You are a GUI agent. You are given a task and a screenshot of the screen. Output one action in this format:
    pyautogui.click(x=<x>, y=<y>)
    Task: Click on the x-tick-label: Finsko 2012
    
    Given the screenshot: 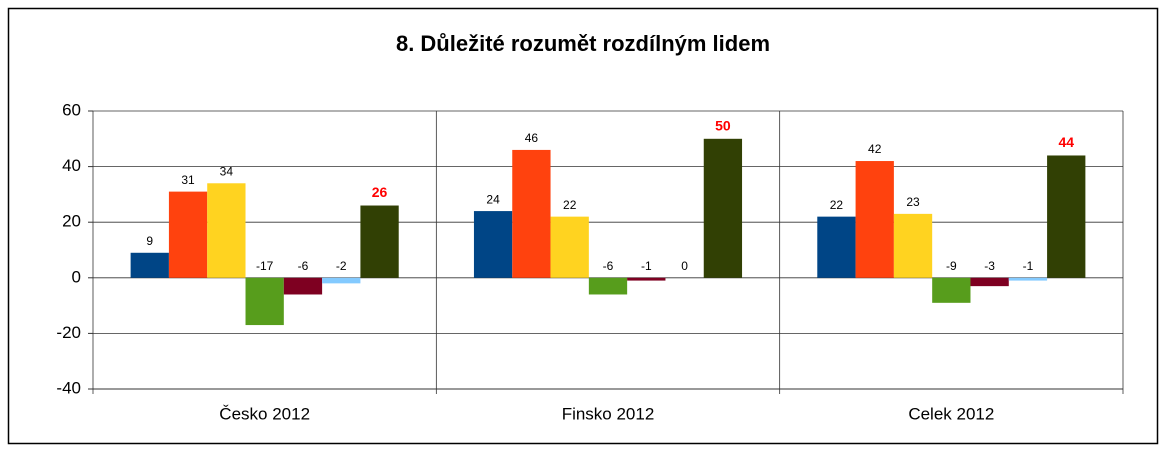 What is the action you would take?
    pyautogui.click(x=608, y=413)
    